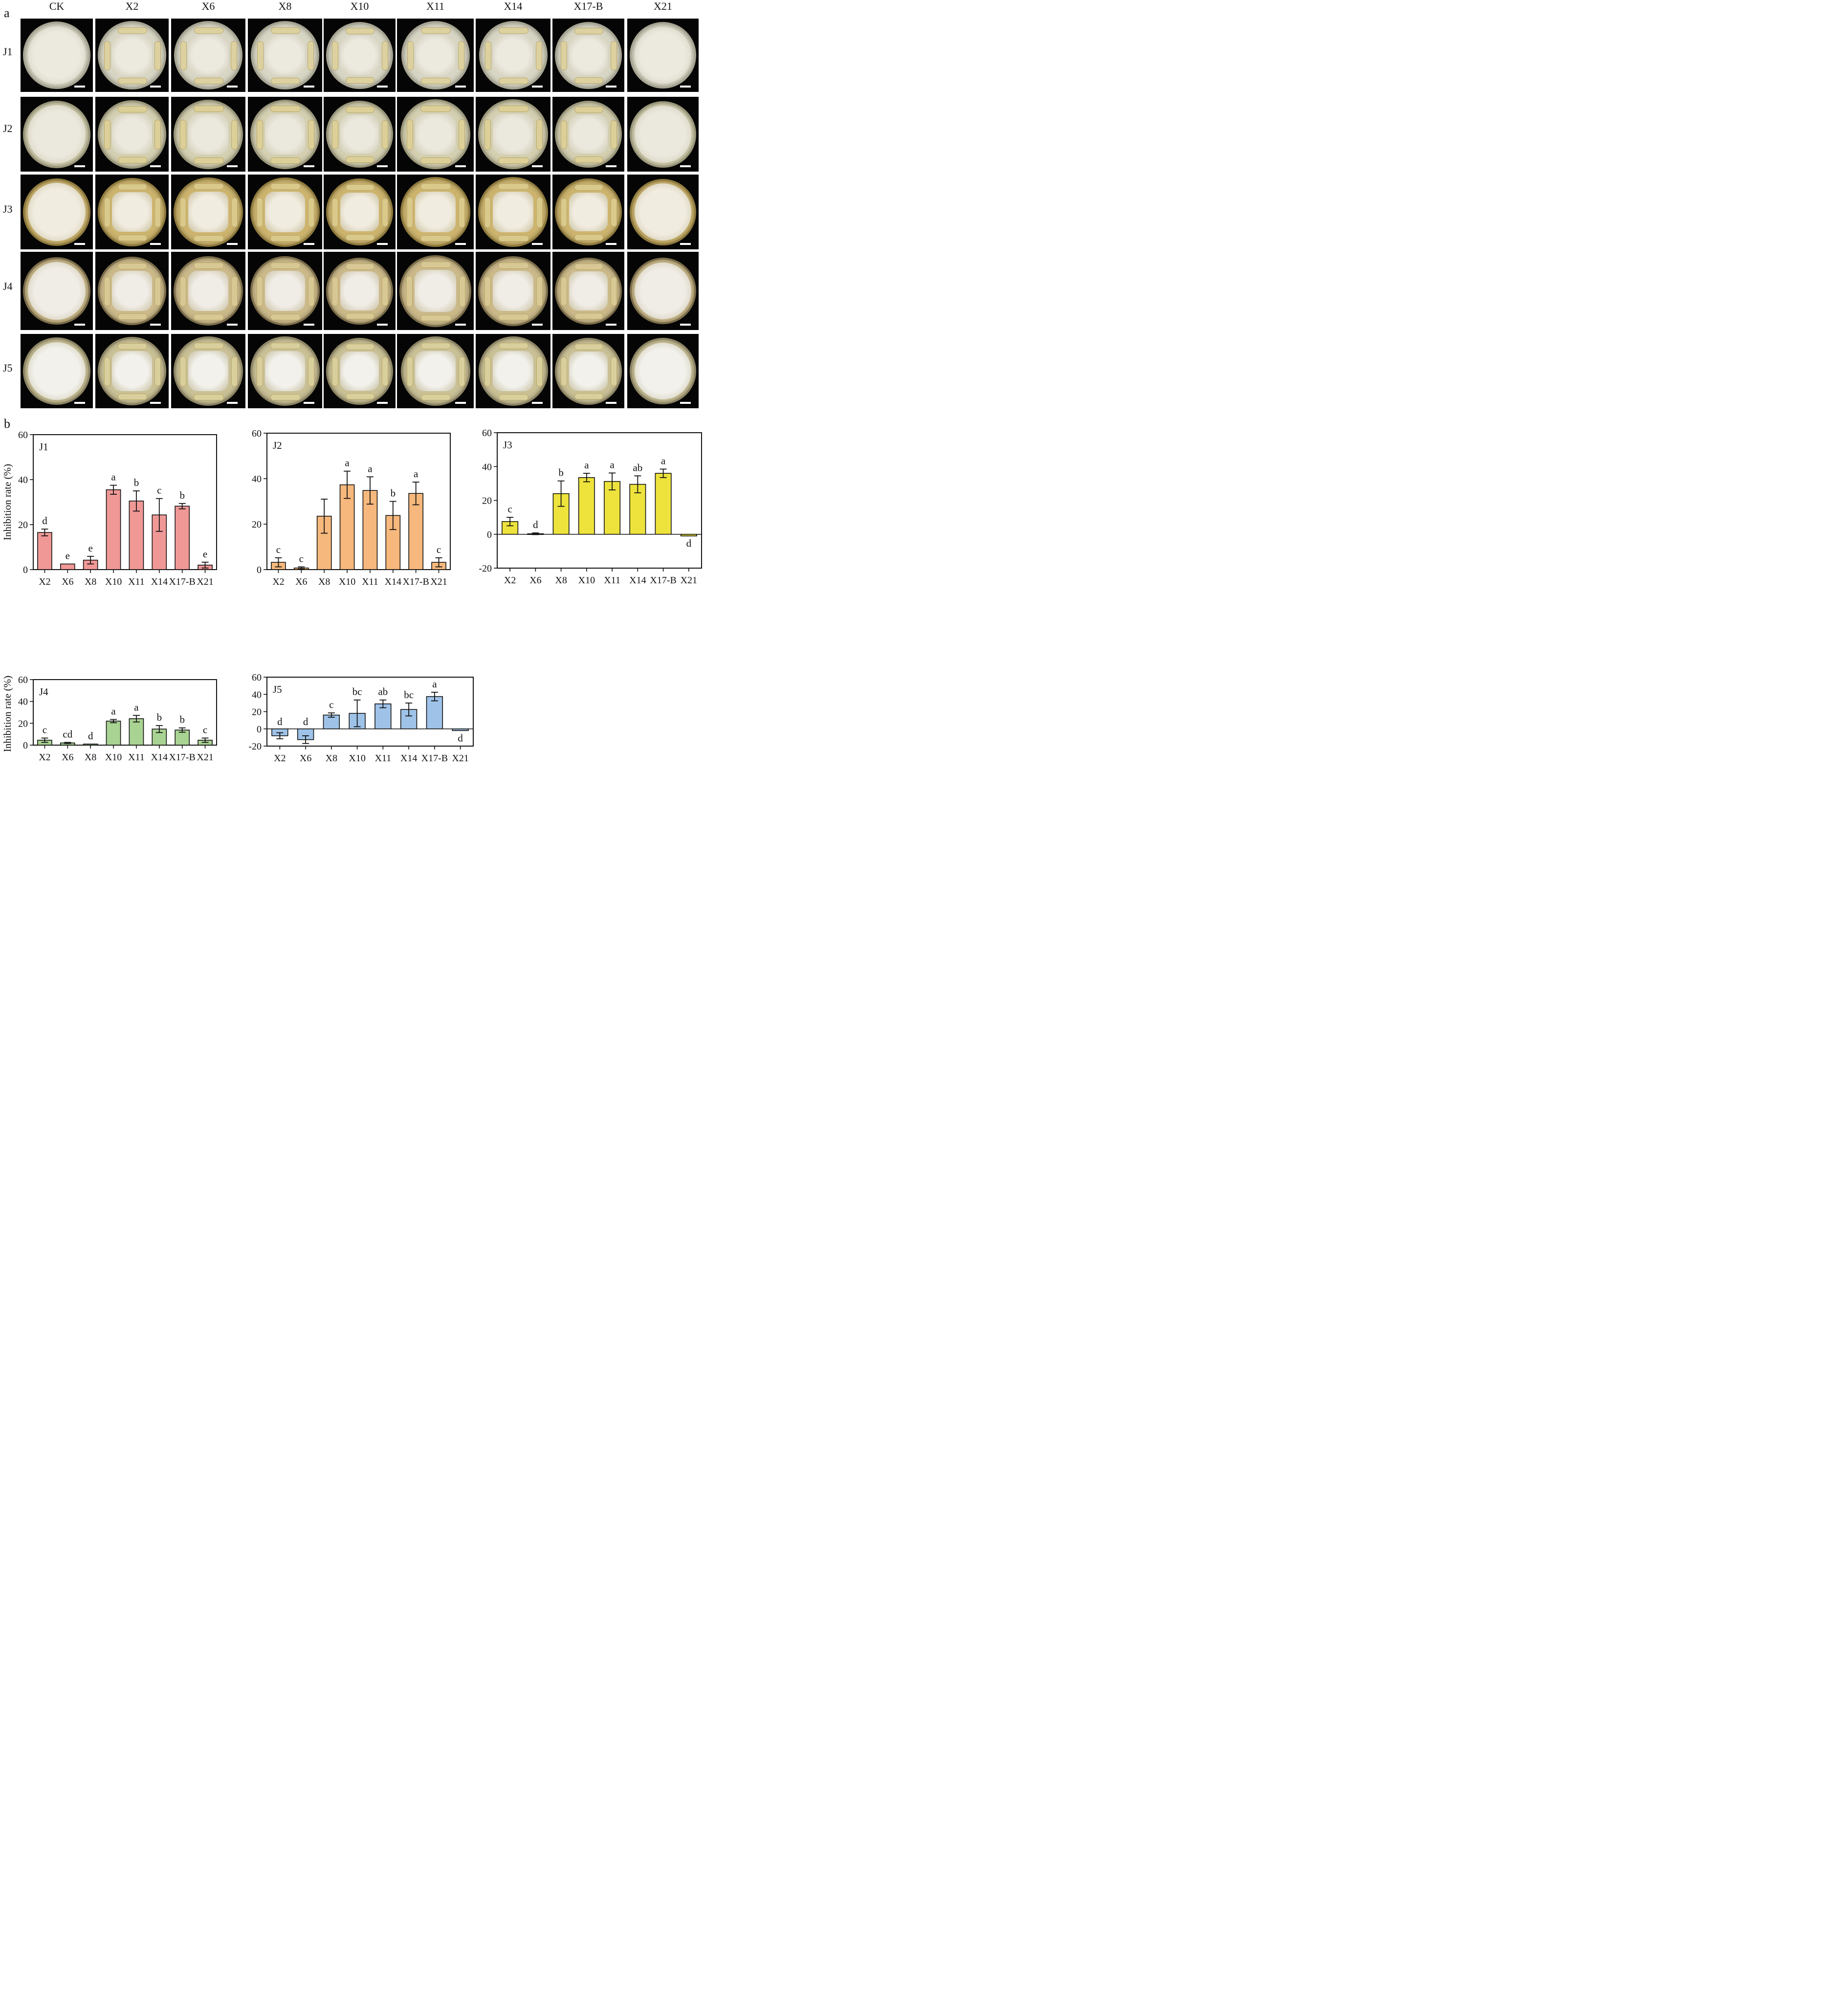 The width and height of the screenshot is (1848, 2008). I want to click on plate-j1-x14, so click(513, 55).